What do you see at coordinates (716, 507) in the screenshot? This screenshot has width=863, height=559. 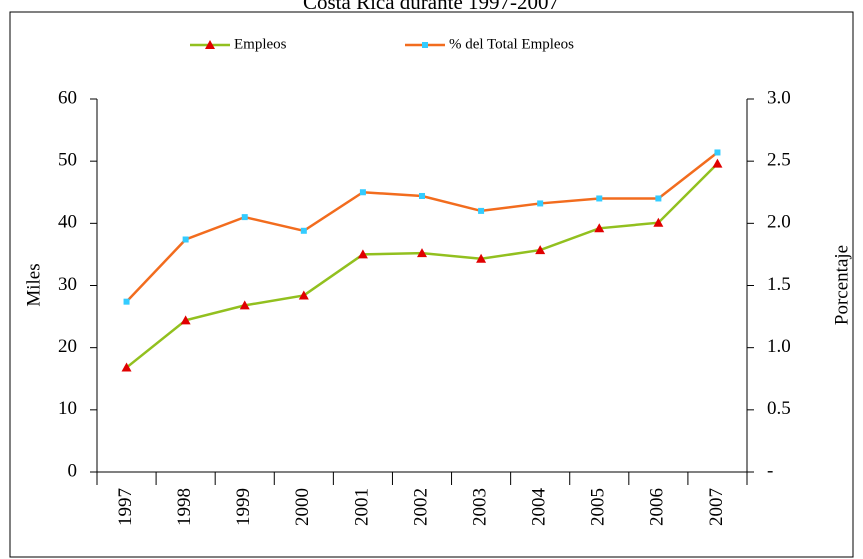 I see `x-tick-label: 2007` at bounding box center [716, 507].